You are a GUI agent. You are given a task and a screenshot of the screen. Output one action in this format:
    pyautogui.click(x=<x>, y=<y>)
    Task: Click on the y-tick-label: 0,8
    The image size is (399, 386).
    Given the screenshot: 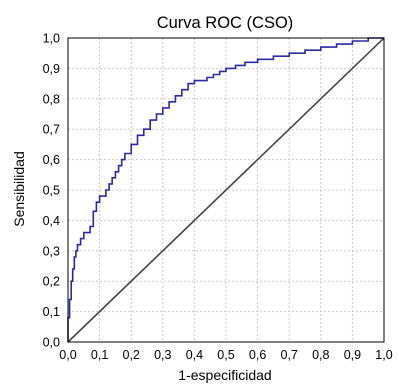 What is the action you would take?
    pyautogui.click(x=51, y=99)
    